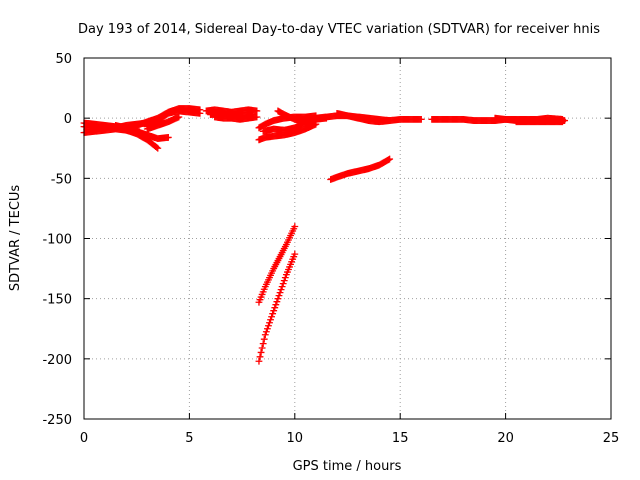  Describe the element at coordinates (611, 438) in the screenshot. I see `x-tick-label: 25` at that location.